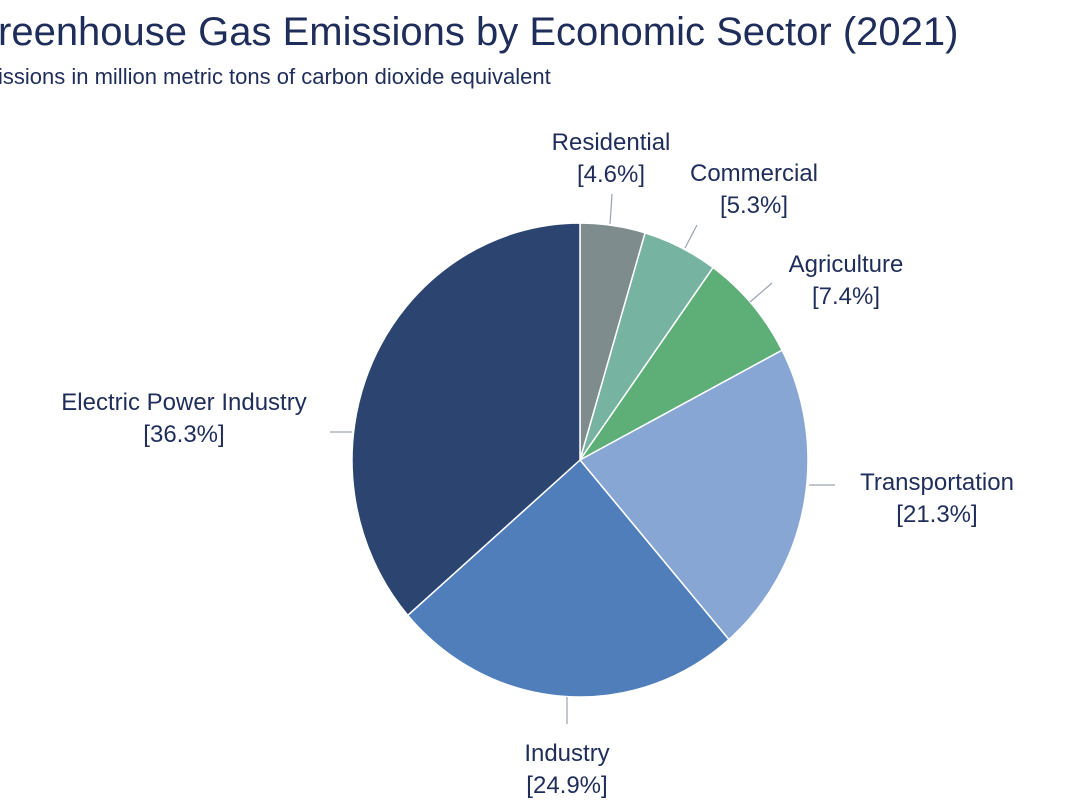 Image resolution: width=1080 pixels, height=810 pixels. Describe the element at coordinates (761, 292) in the screenshot. I see `leader-line-agriculture` at that location.